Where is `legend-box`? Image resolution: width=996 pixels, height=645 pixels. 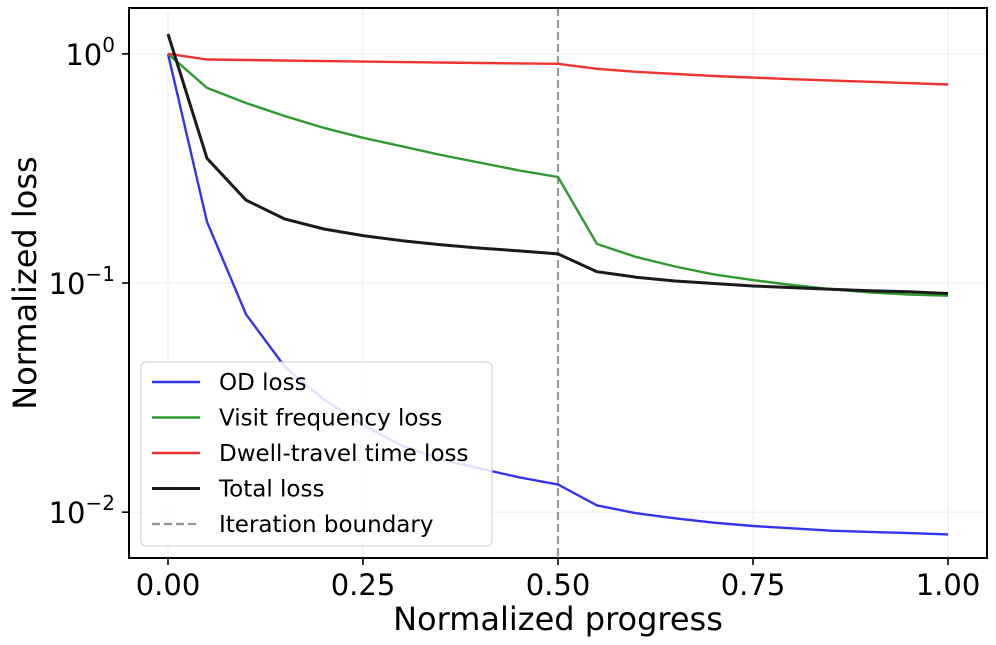 legend-box is located at coordinates (316, 454).